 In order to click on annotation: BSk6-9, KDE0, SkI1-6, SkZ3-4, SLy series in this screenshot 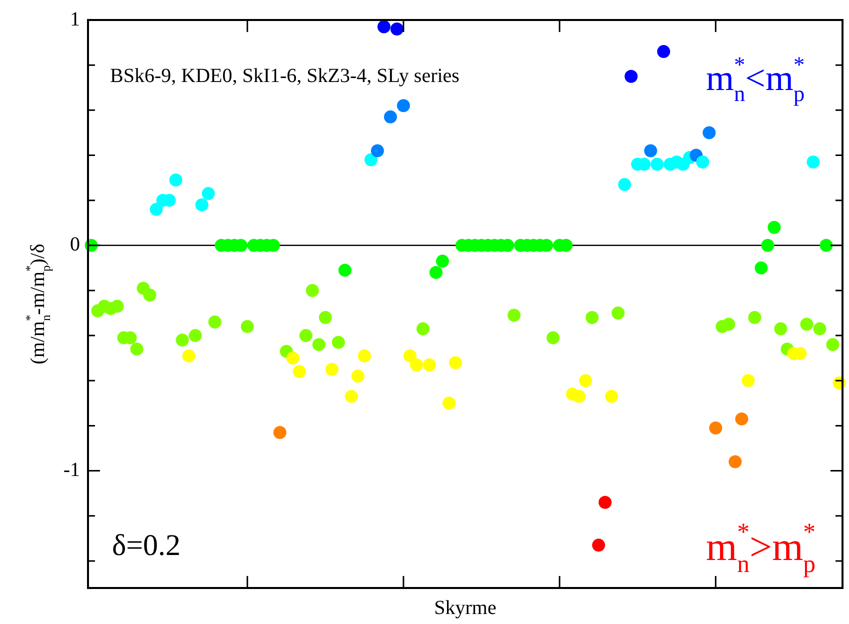, I will do `click(285, 76)`.